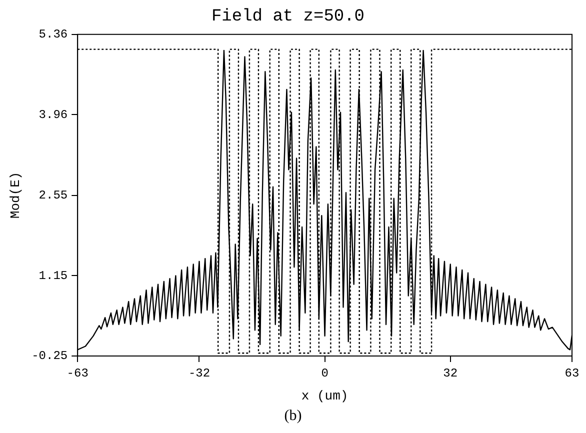 This screenshot has width=586, height=433. I want to click on x-axis-title: x (um), so click(324, 396).